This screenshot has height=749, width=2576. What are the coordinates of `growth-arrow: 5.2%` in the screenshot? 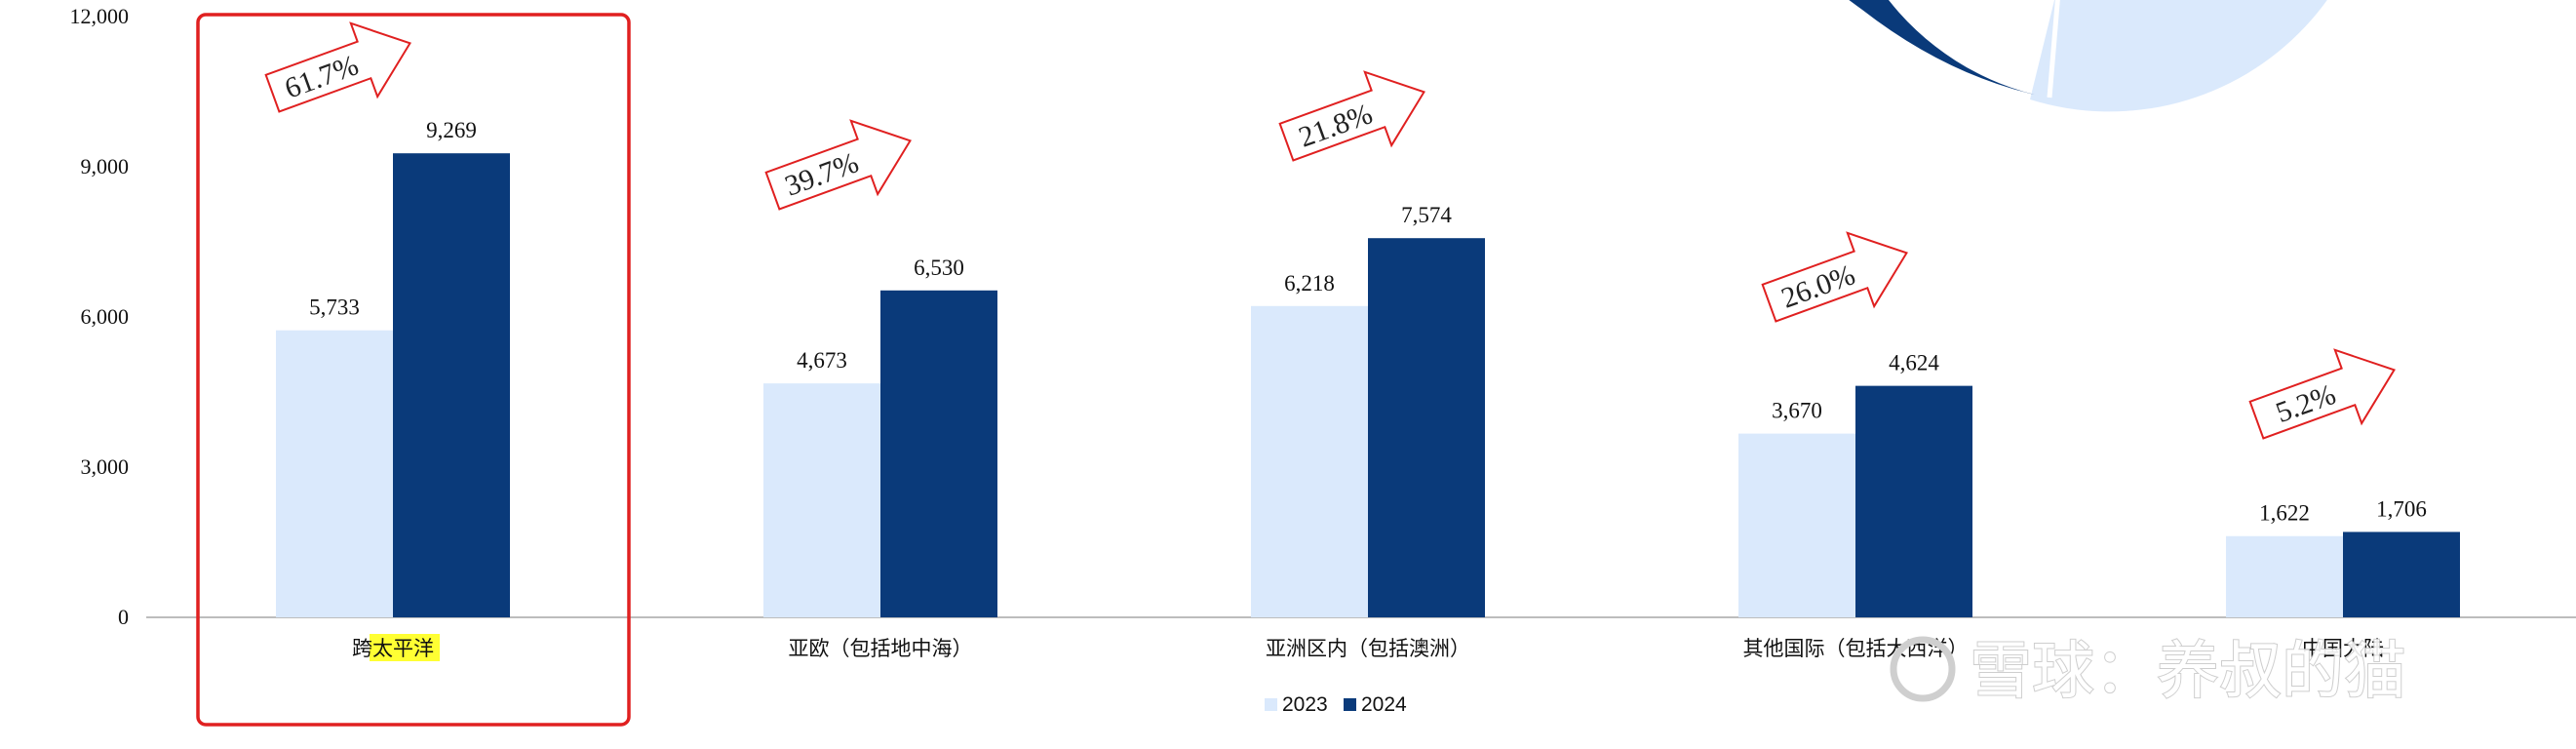 It's located at (2322, 394).